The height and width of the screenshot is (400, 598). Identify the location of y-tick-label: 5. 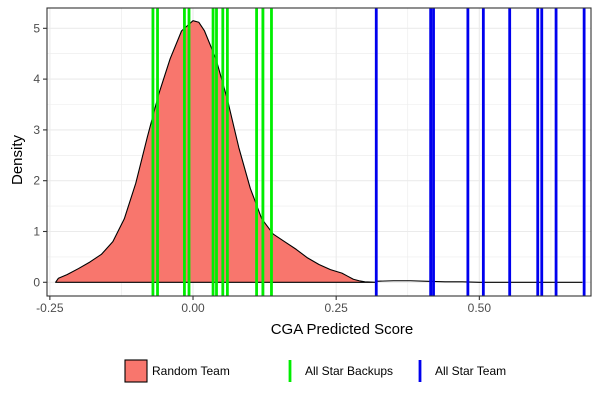
(36, 28).